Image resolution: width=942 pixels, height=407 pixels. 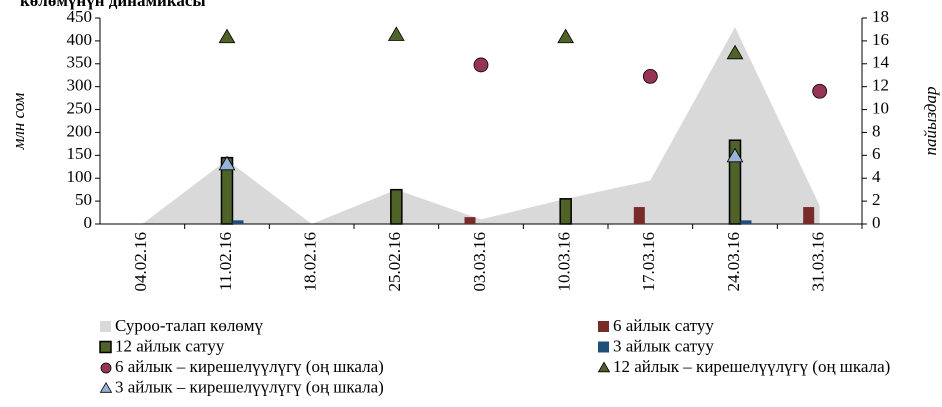 What do you see at coordinates (881, 62) in the screenshot?
I see `y2-tick-label: 14` at bounding box center [881, 62].